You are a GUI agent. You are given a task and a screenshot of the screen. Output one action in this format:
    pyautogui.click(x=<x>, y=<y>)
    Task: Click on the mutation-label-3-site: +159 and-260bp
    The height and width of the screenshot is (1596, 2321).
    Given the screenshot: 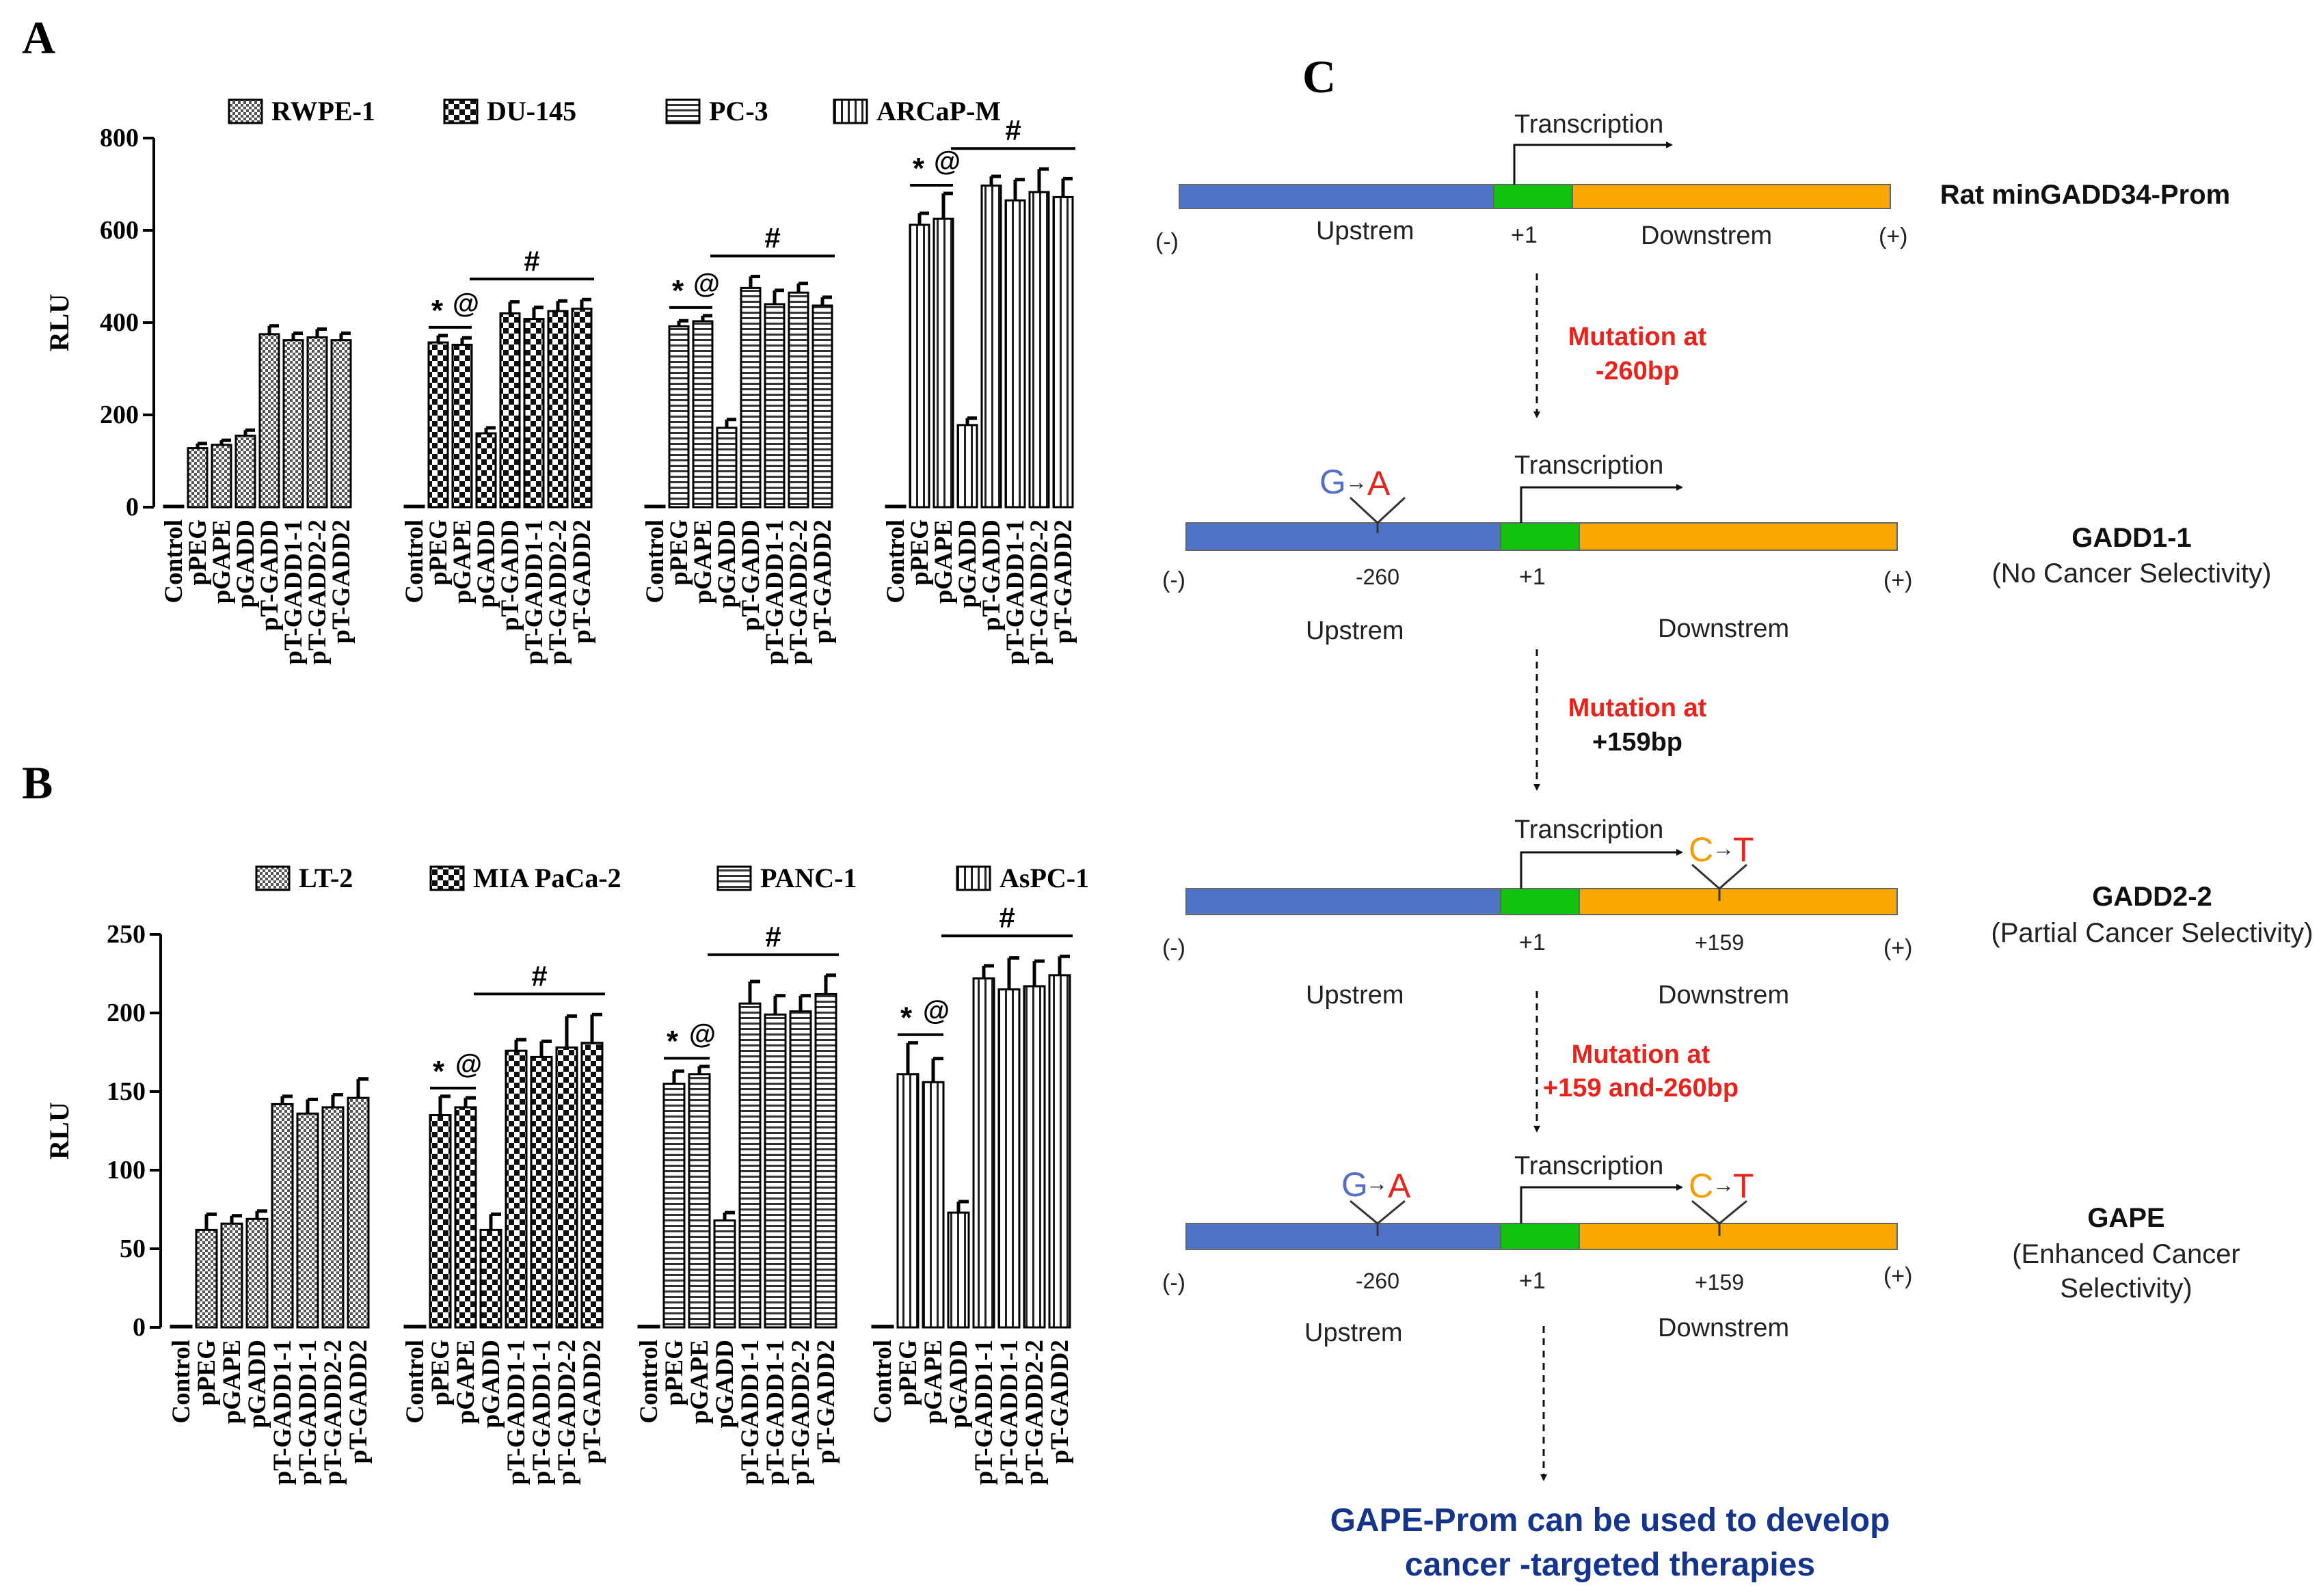 What is the action you would take?
    pyautogui.click(x=1641, y=1088)
    